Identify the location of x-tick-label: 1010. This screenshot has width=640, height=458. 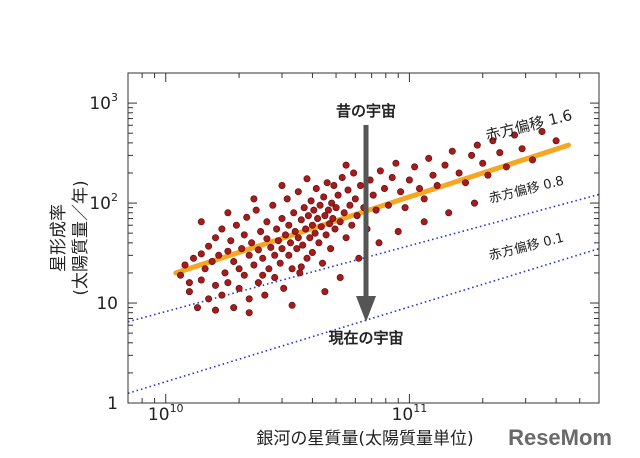
(166, 413).